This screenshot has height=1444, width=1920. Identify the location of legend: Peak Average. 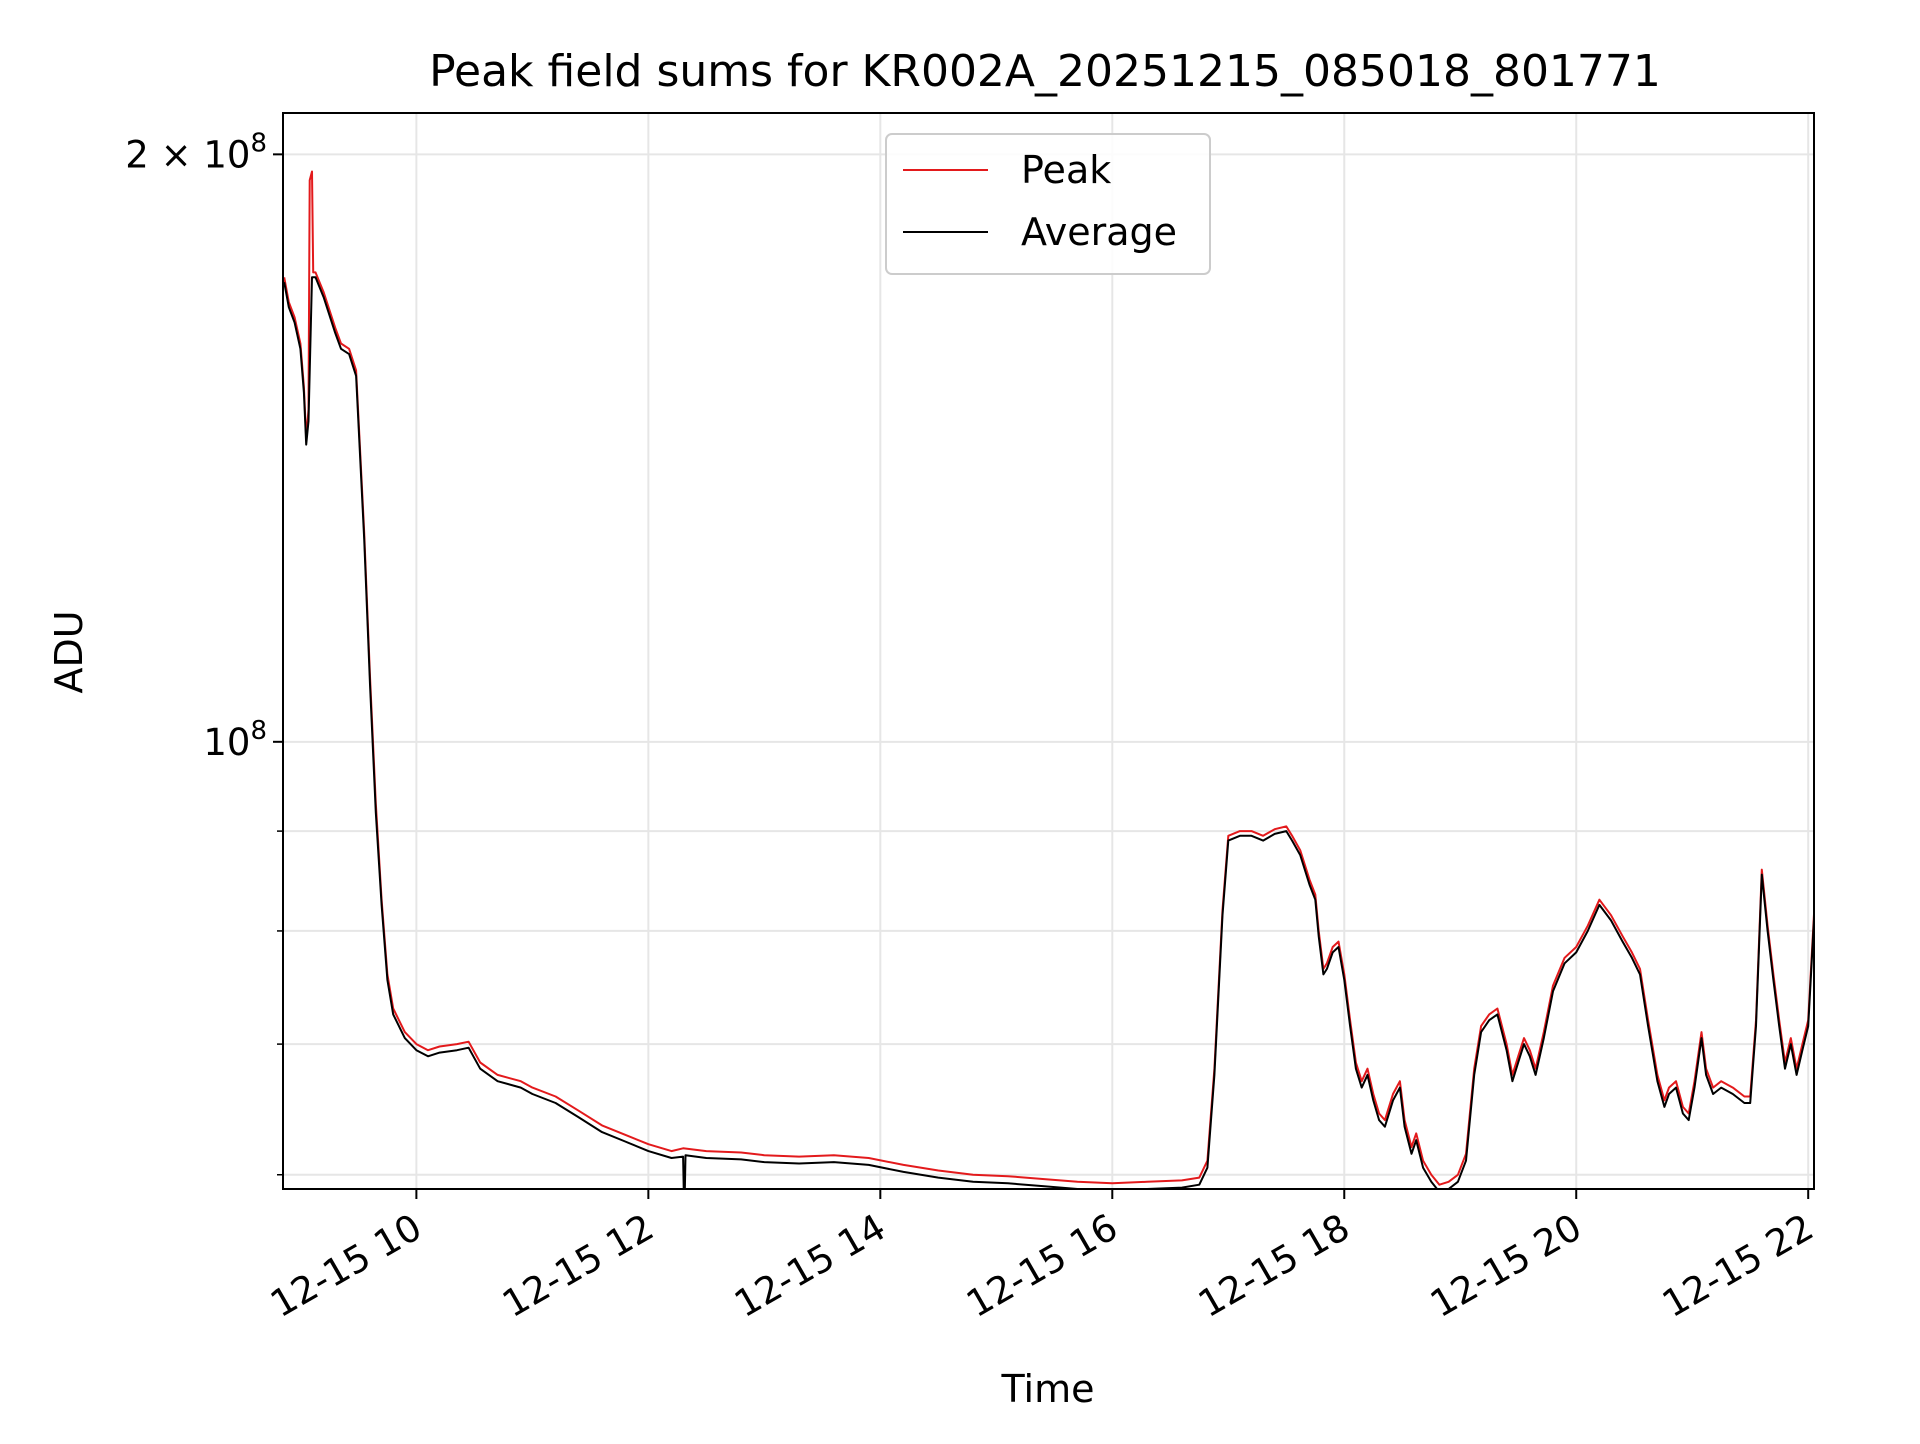
(1048, 204).